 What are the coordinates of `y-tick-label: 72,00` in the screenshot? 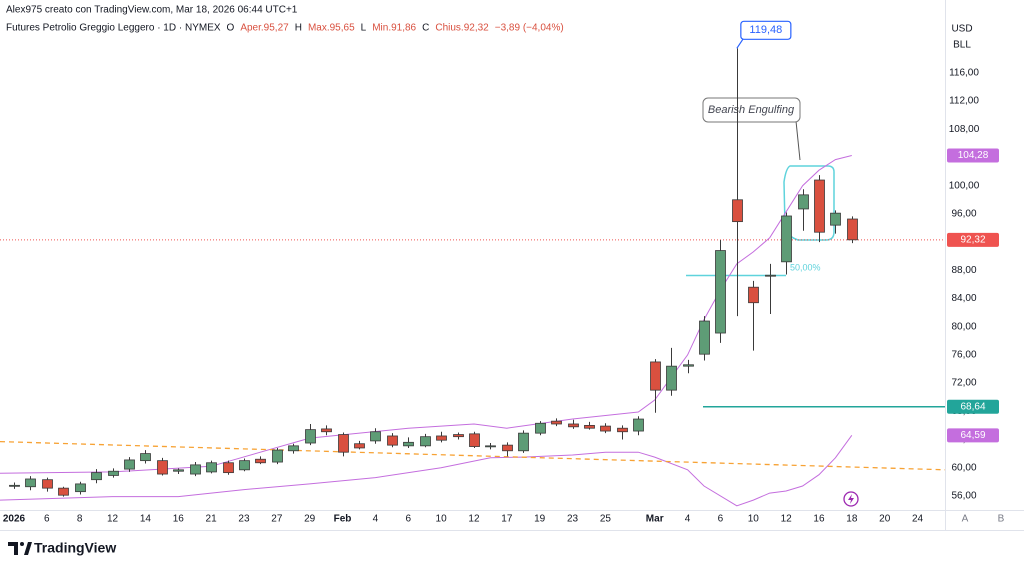 It's located at (963, 383).